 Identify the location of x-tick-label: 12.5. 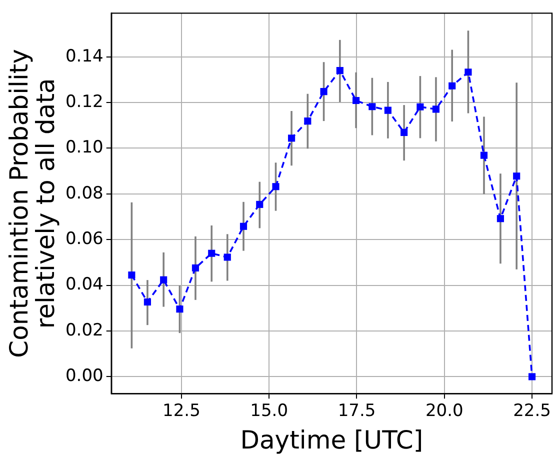
(181, 411).